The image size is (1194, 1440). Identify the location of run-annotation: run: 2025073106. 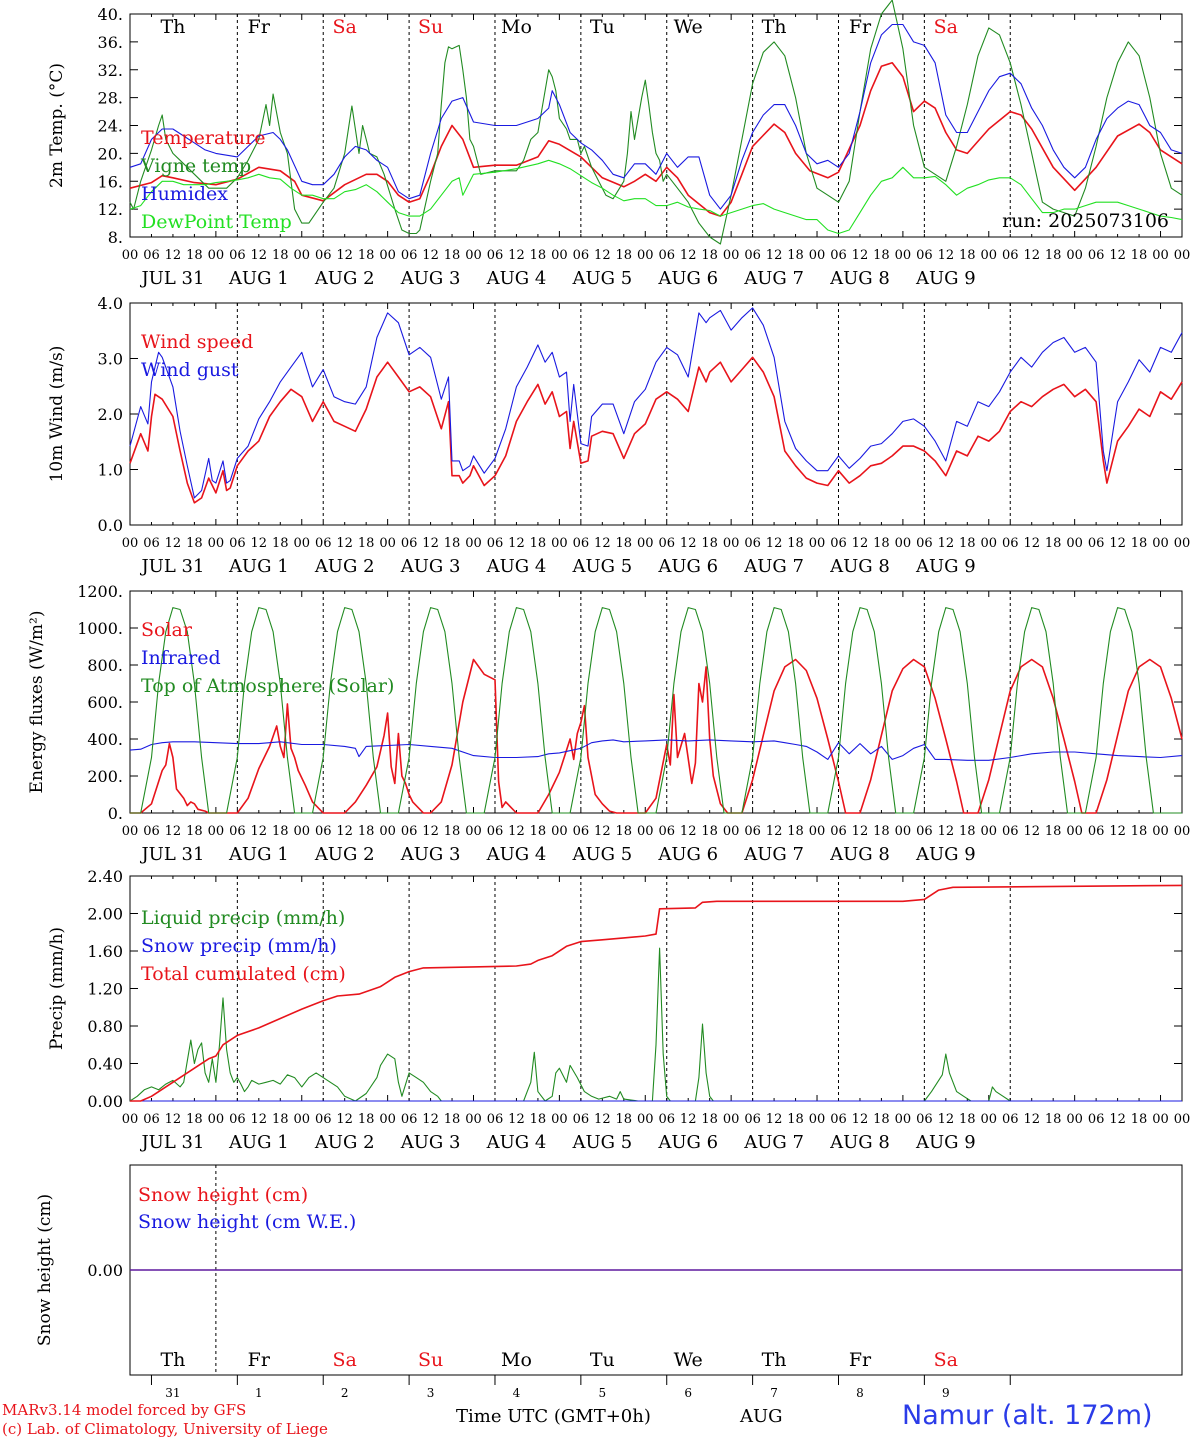
(1085, 221).